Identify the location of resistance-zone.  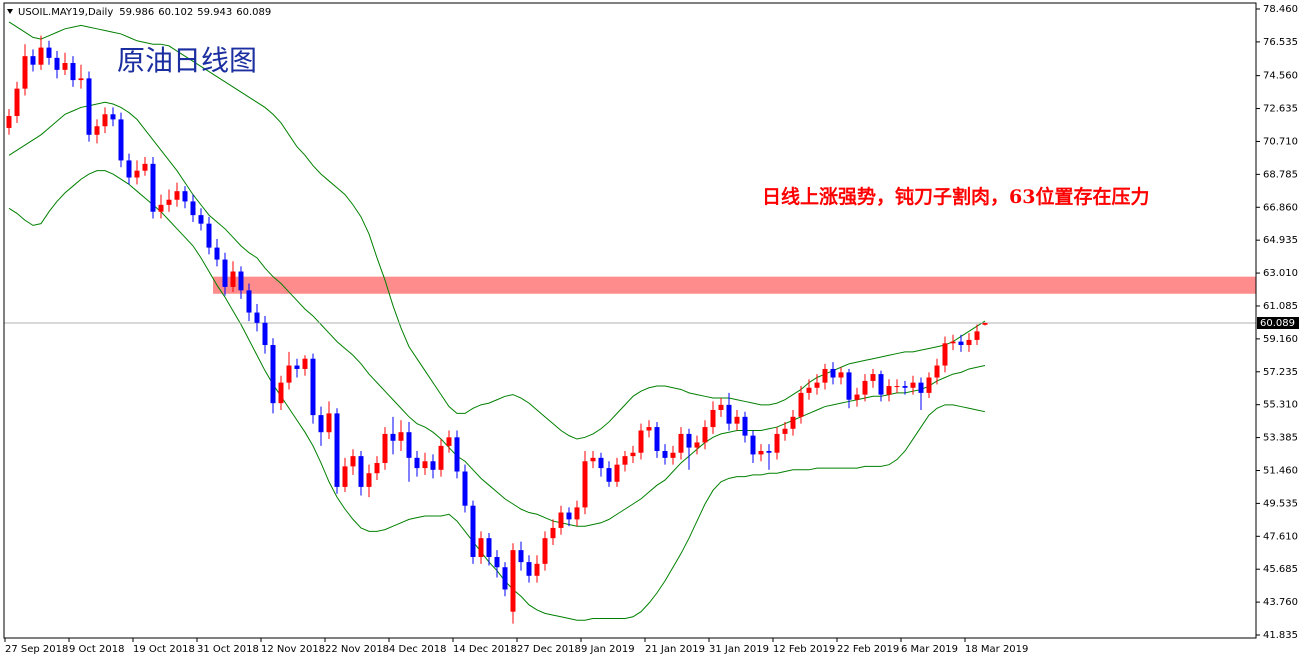
(734, 285).